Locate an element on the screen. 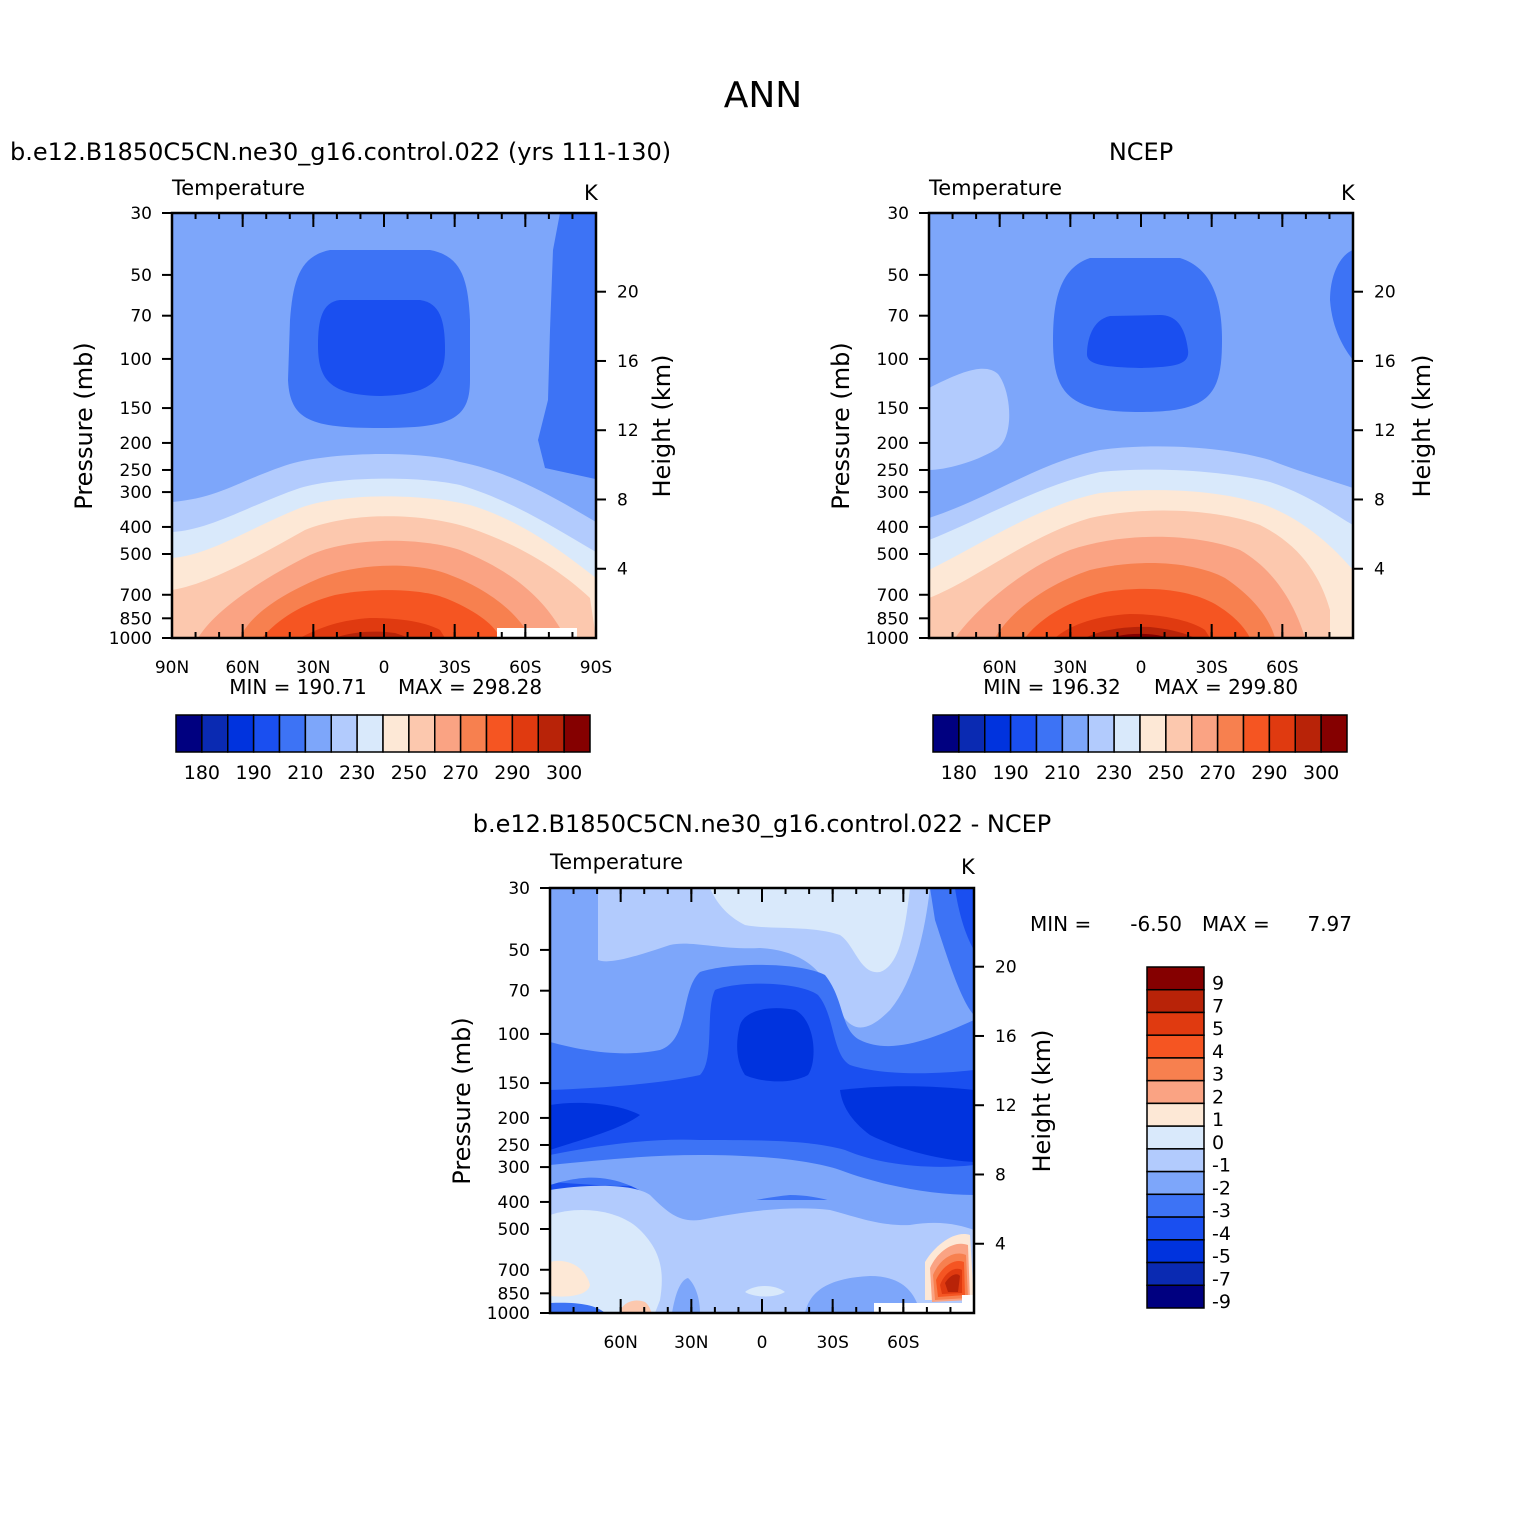 Image resolution: width=1525 pixels, height=1525 pixels. model-colorbar: 180 190 210 230 250 270 290 300 is located at coordinates (383, 749).